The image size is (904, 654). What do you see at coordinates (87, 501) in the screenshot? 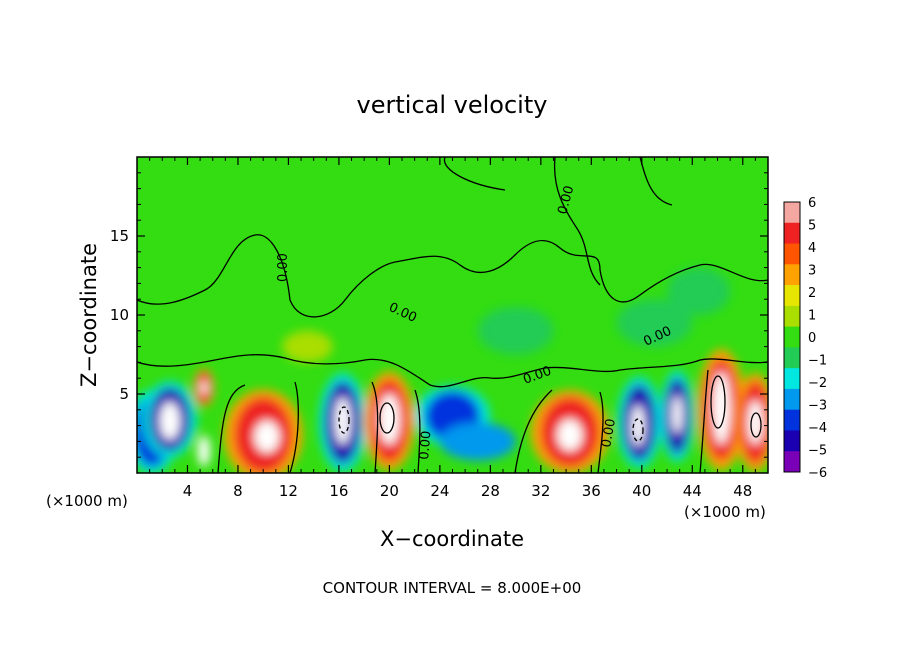
I see `x-unit-left: (×1000 m)` at bounding box center [87, 501].